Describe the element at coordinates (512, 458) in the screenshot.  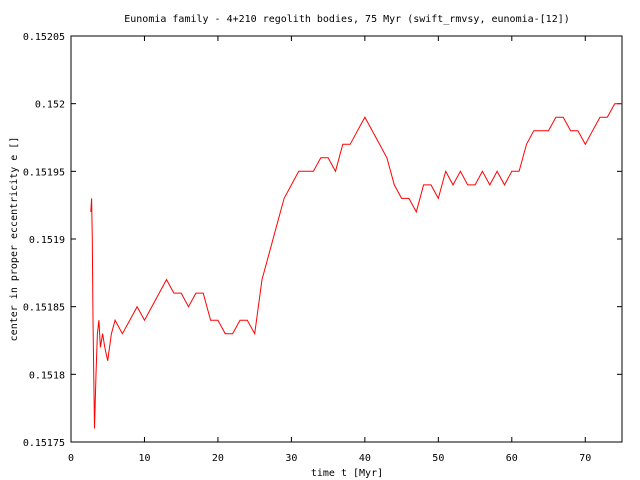
I see `x-tick-label: 60` at that location.